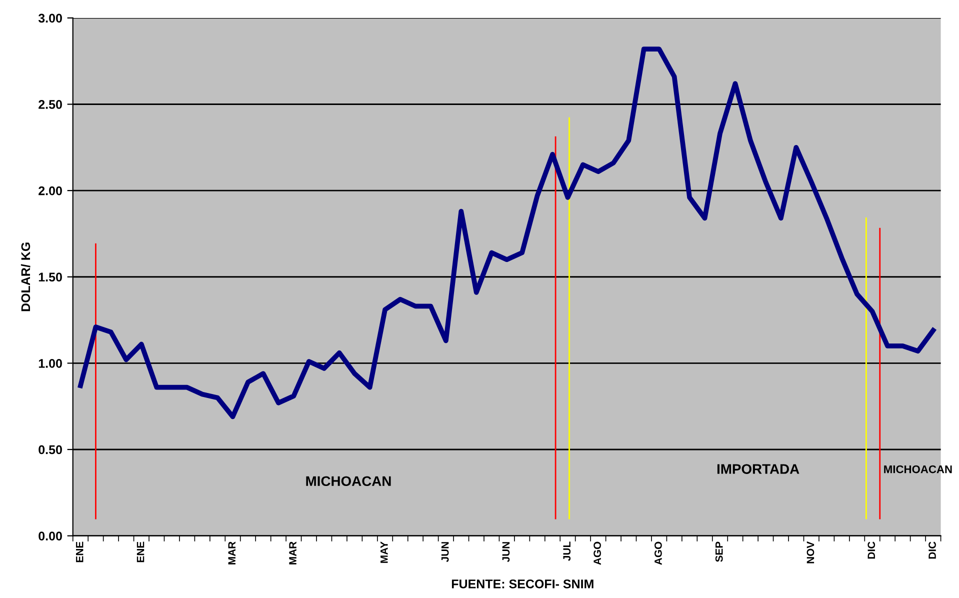 Image resolution: width=959 pixels, height=598 pixels. I want to click on x-tick-label: MAY, so click(384, 552).